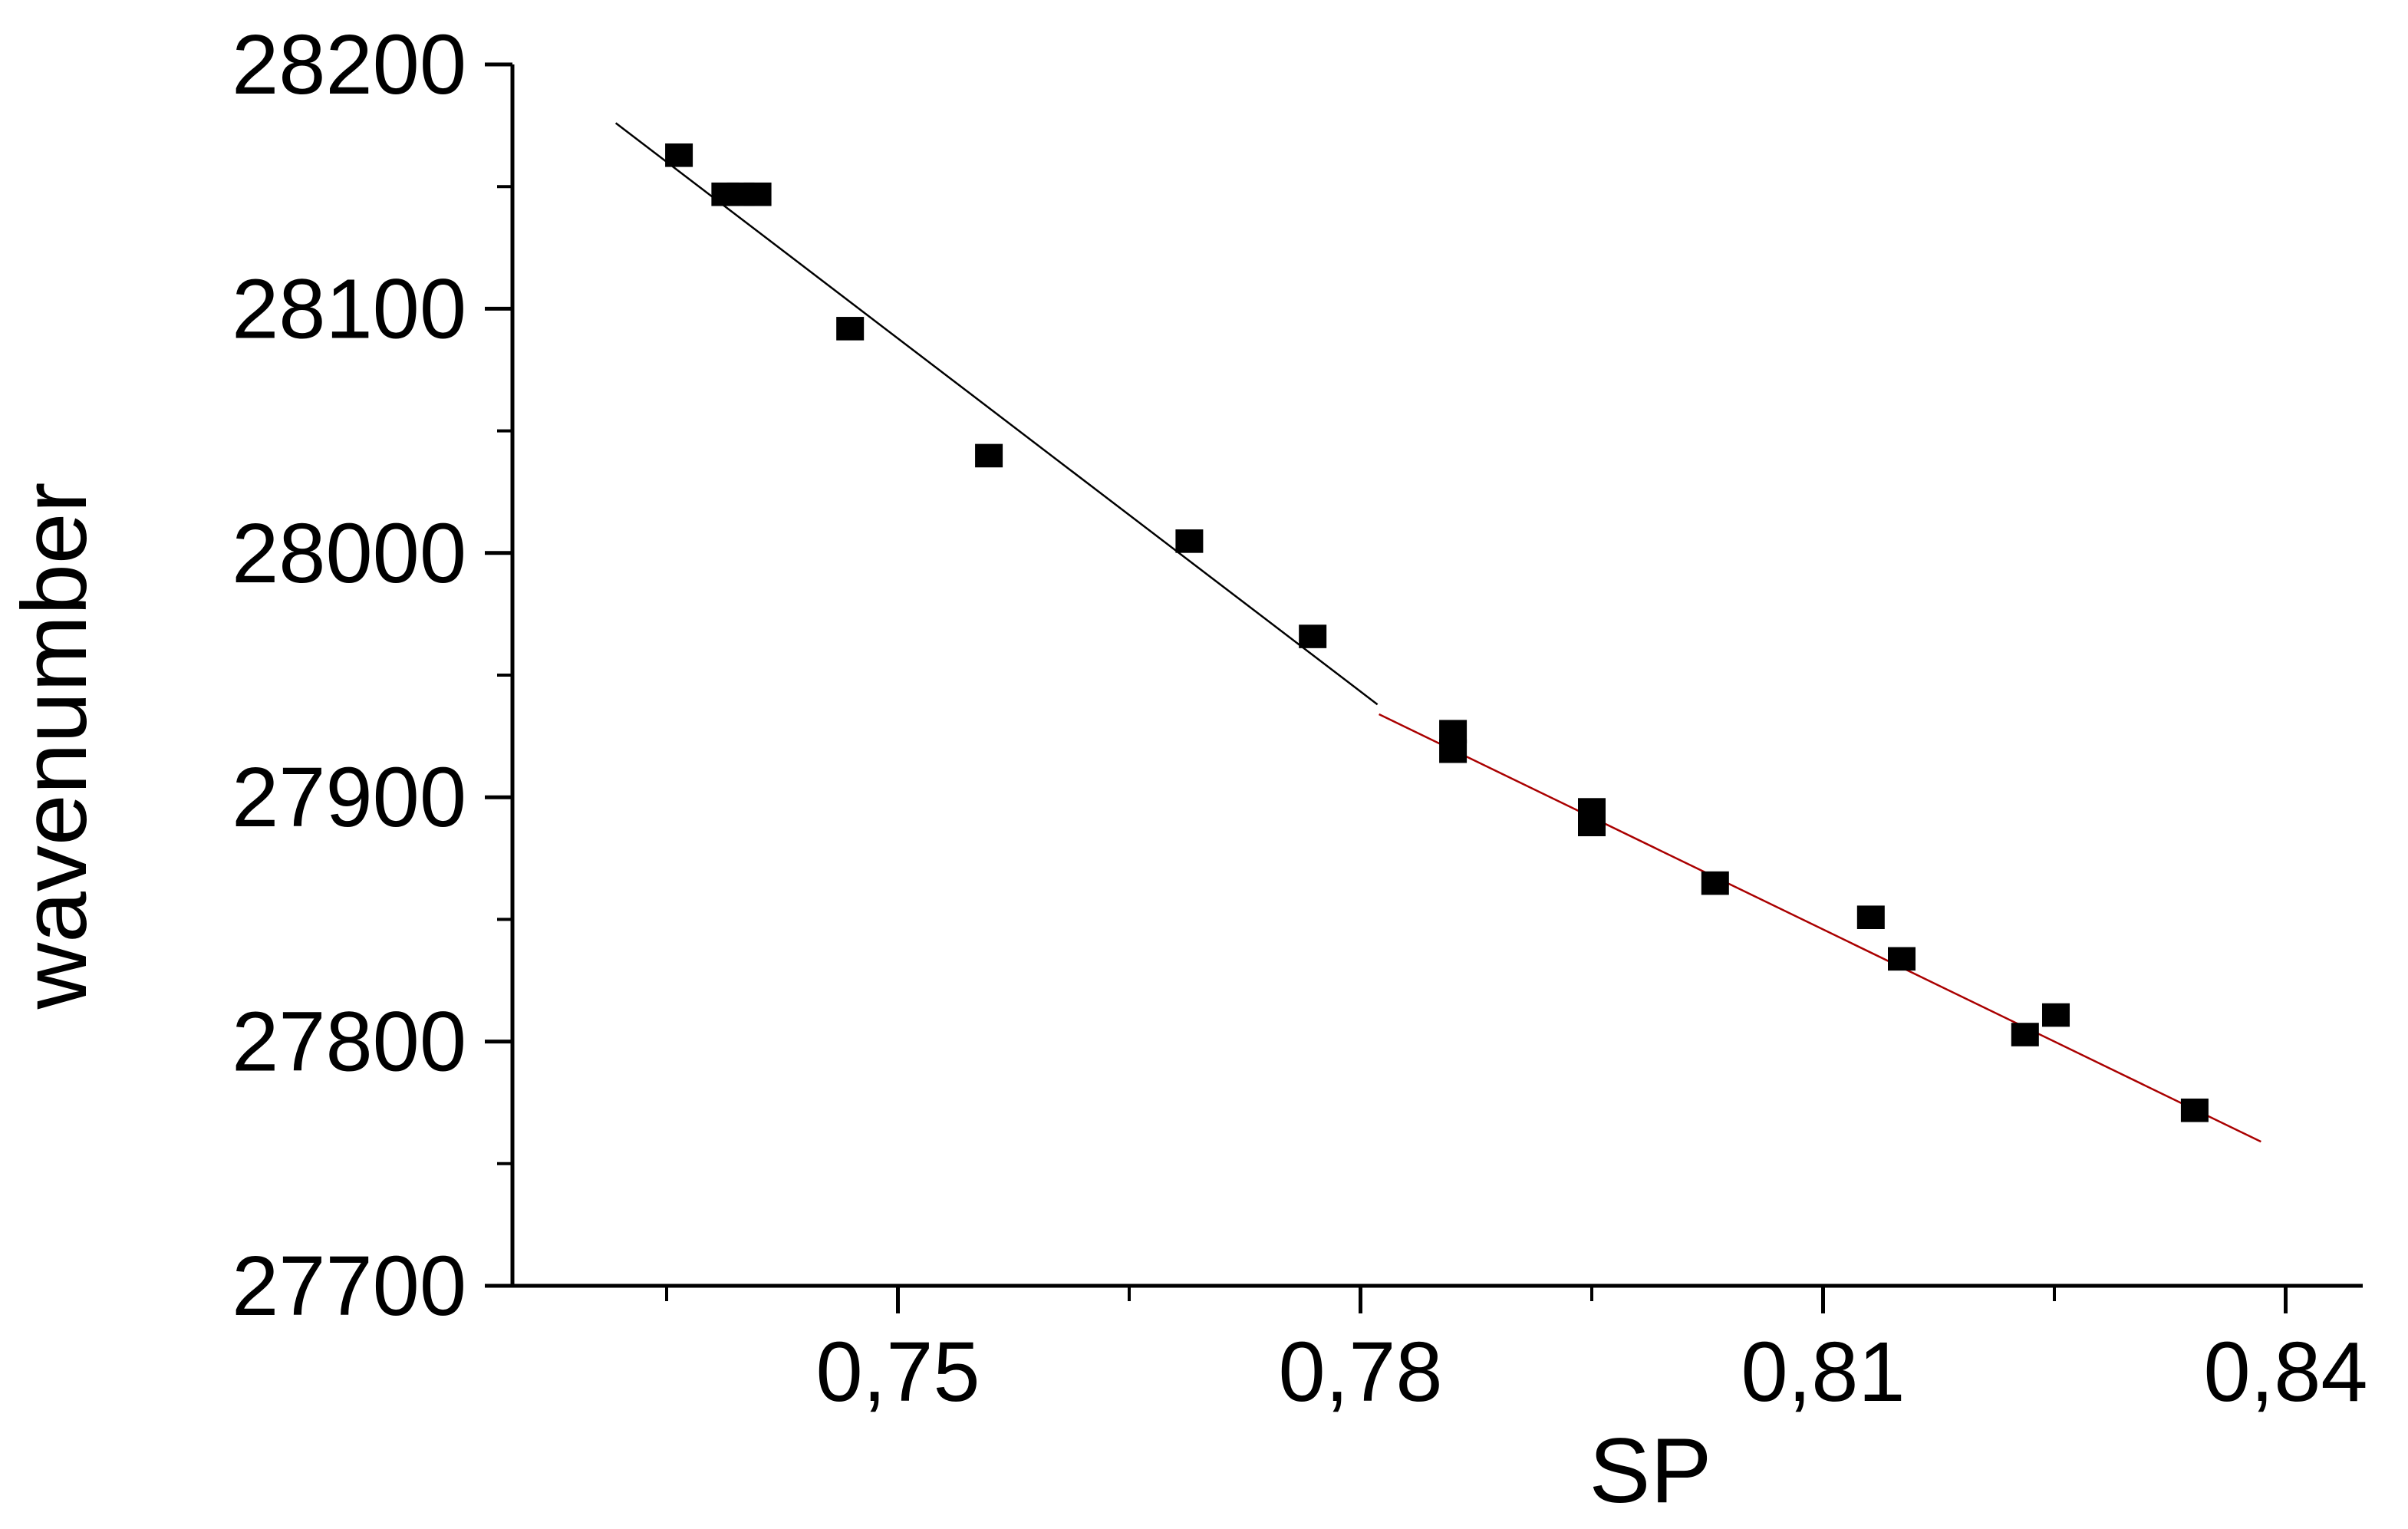  Describe the element at coordinates (1650, 1471) in the screenshot. I see `x-axis-title: SP` at that location.